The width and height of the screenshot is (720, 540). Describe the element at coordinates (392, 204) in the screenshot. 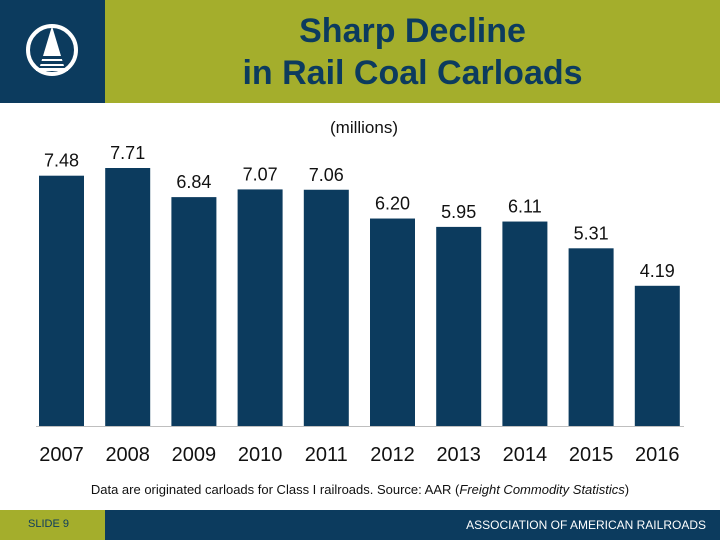

I see `data-label-2012: 6.20` at that location.